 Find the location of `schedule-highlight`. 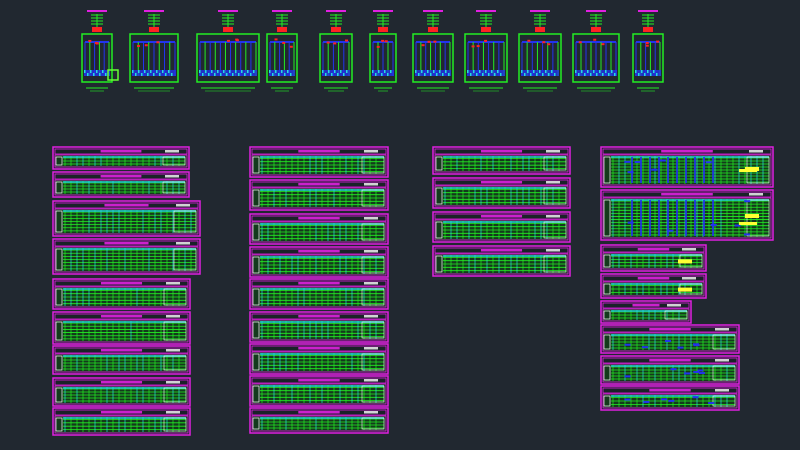

schedule-highlight is located at coordinates (752, 216).